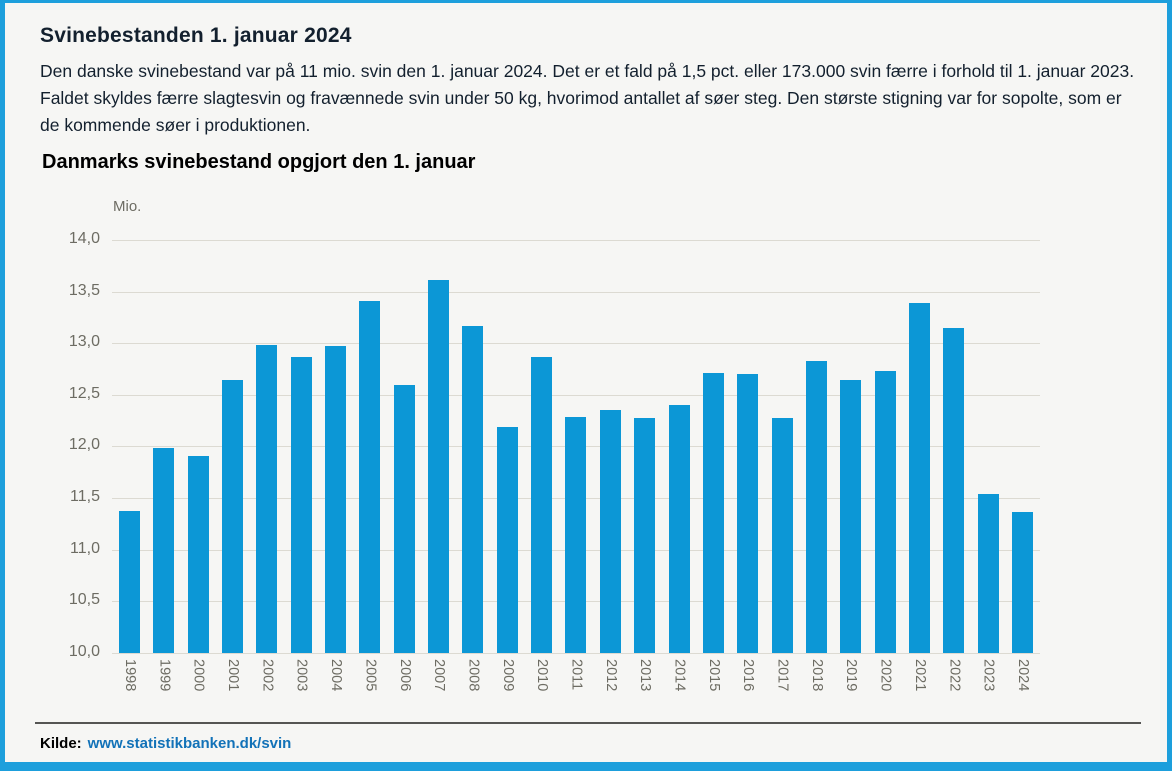  I want to click on x-tick-label: 2004, so click(336, 675).